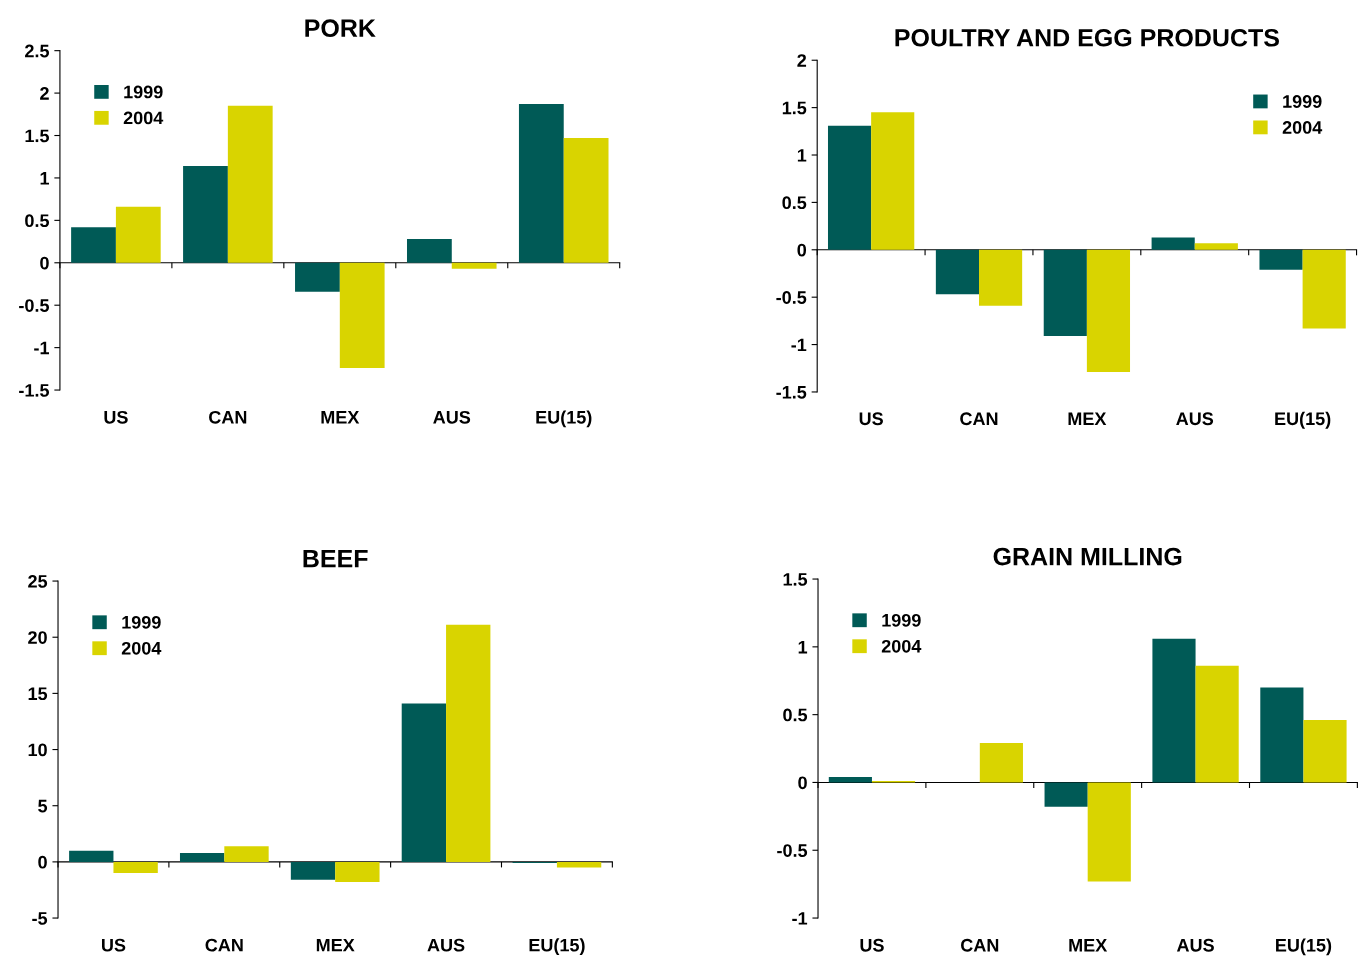  Describe the element at coordinates (43, 806) in the screenshot. I see `y-tick-label: 5` at that location.